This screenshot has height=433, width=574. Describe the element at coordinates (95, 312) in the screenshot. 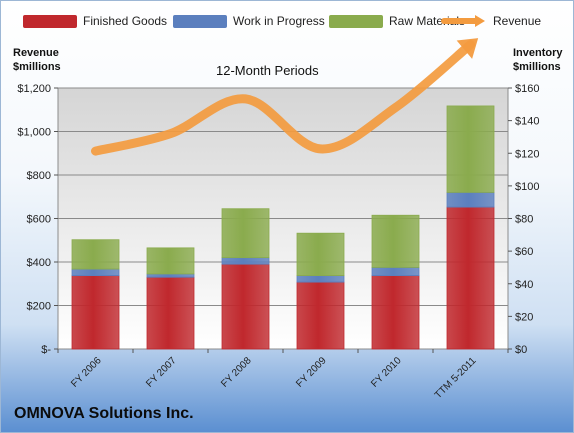

I see `bar-finished-goods-fy-2006` at that location.